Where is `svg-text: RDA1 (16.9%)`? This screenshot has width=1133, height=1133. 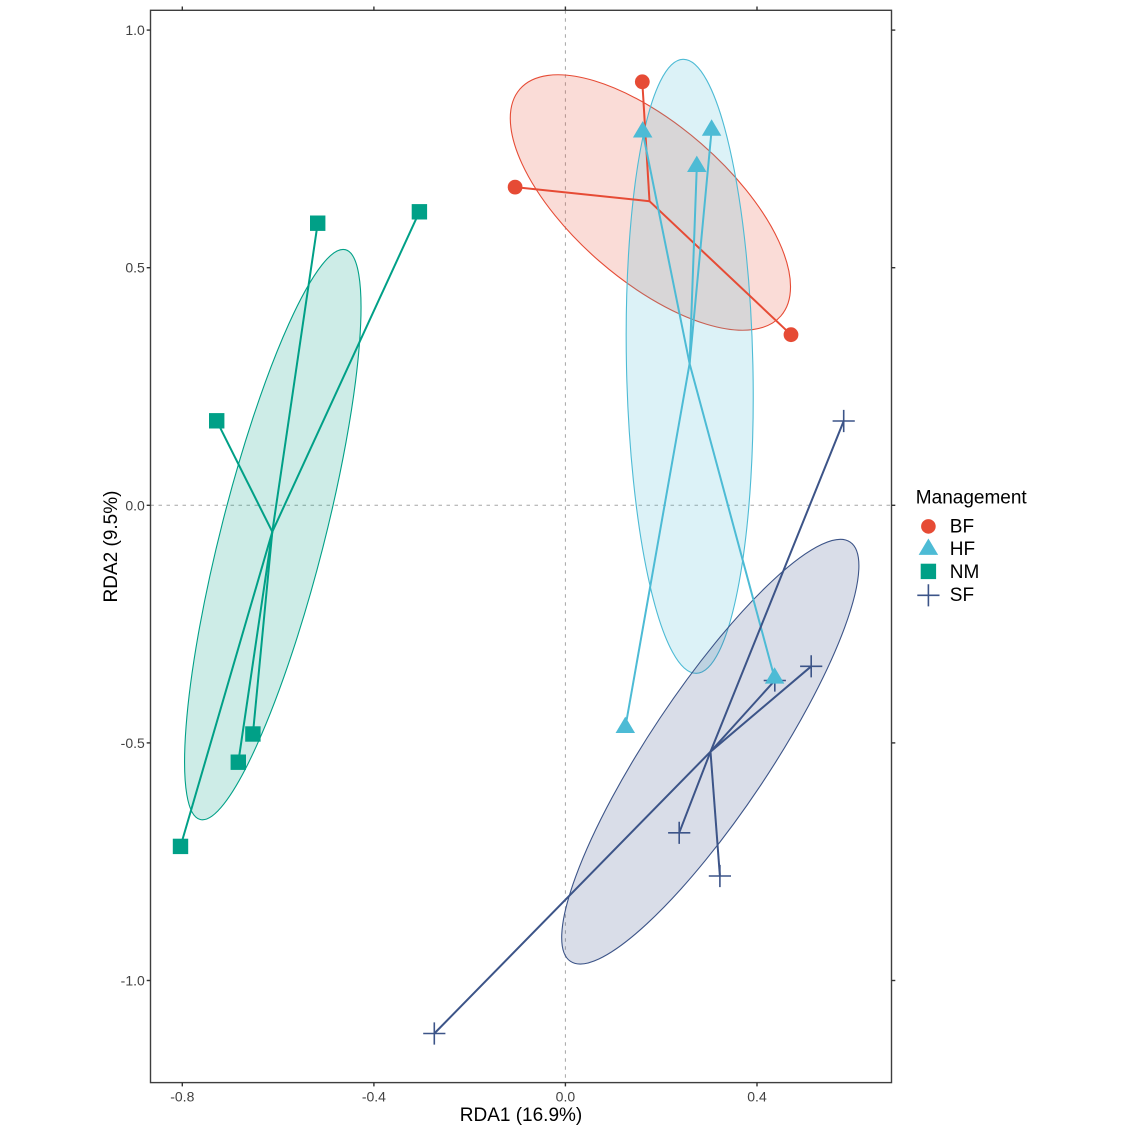 svg-text: RDA1 (16.9%) is located at coordinates (521, 1115).